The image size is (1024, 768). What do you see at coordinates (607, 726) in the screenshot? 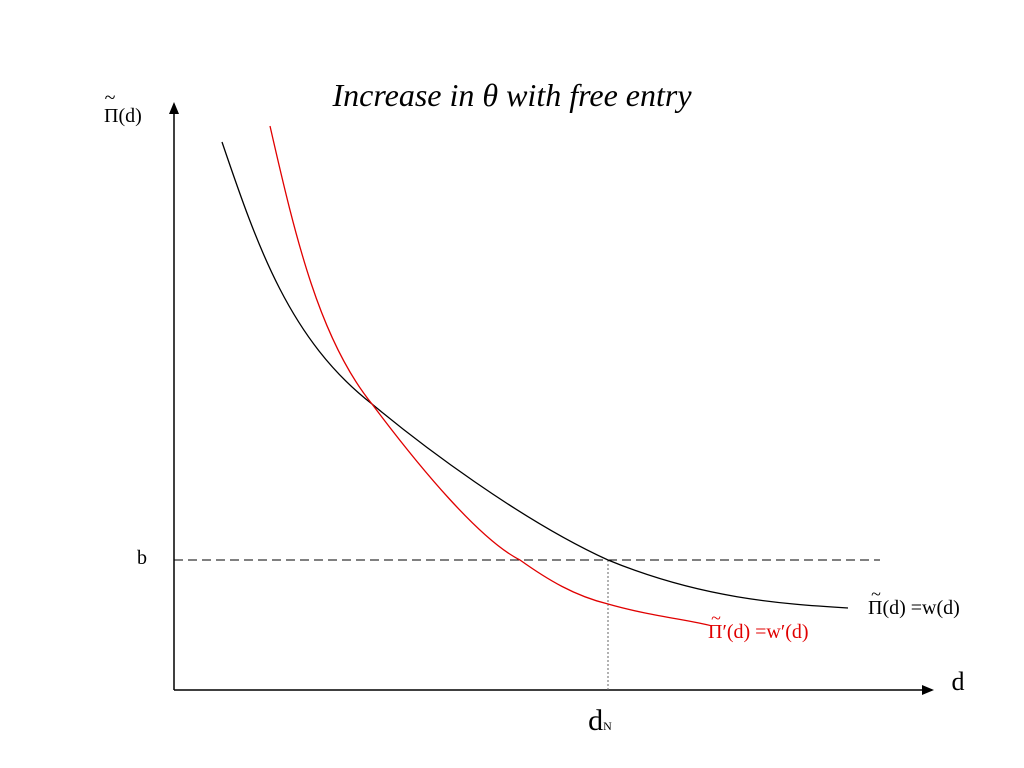
I see `dn-label-sub: N` at bounding box center [607, 726].